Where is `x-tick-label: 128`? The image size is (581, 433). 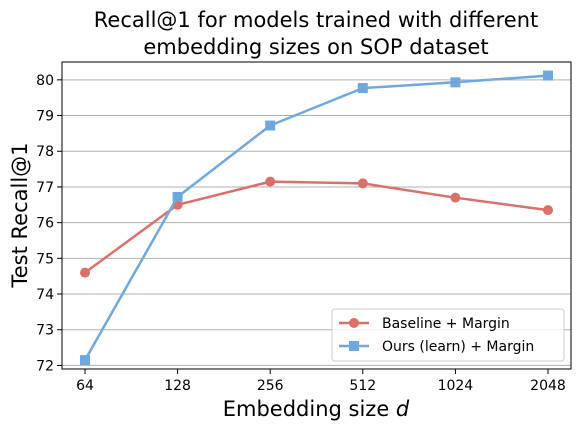
x-tick-label: 128 is located at coordinates (177, 386).